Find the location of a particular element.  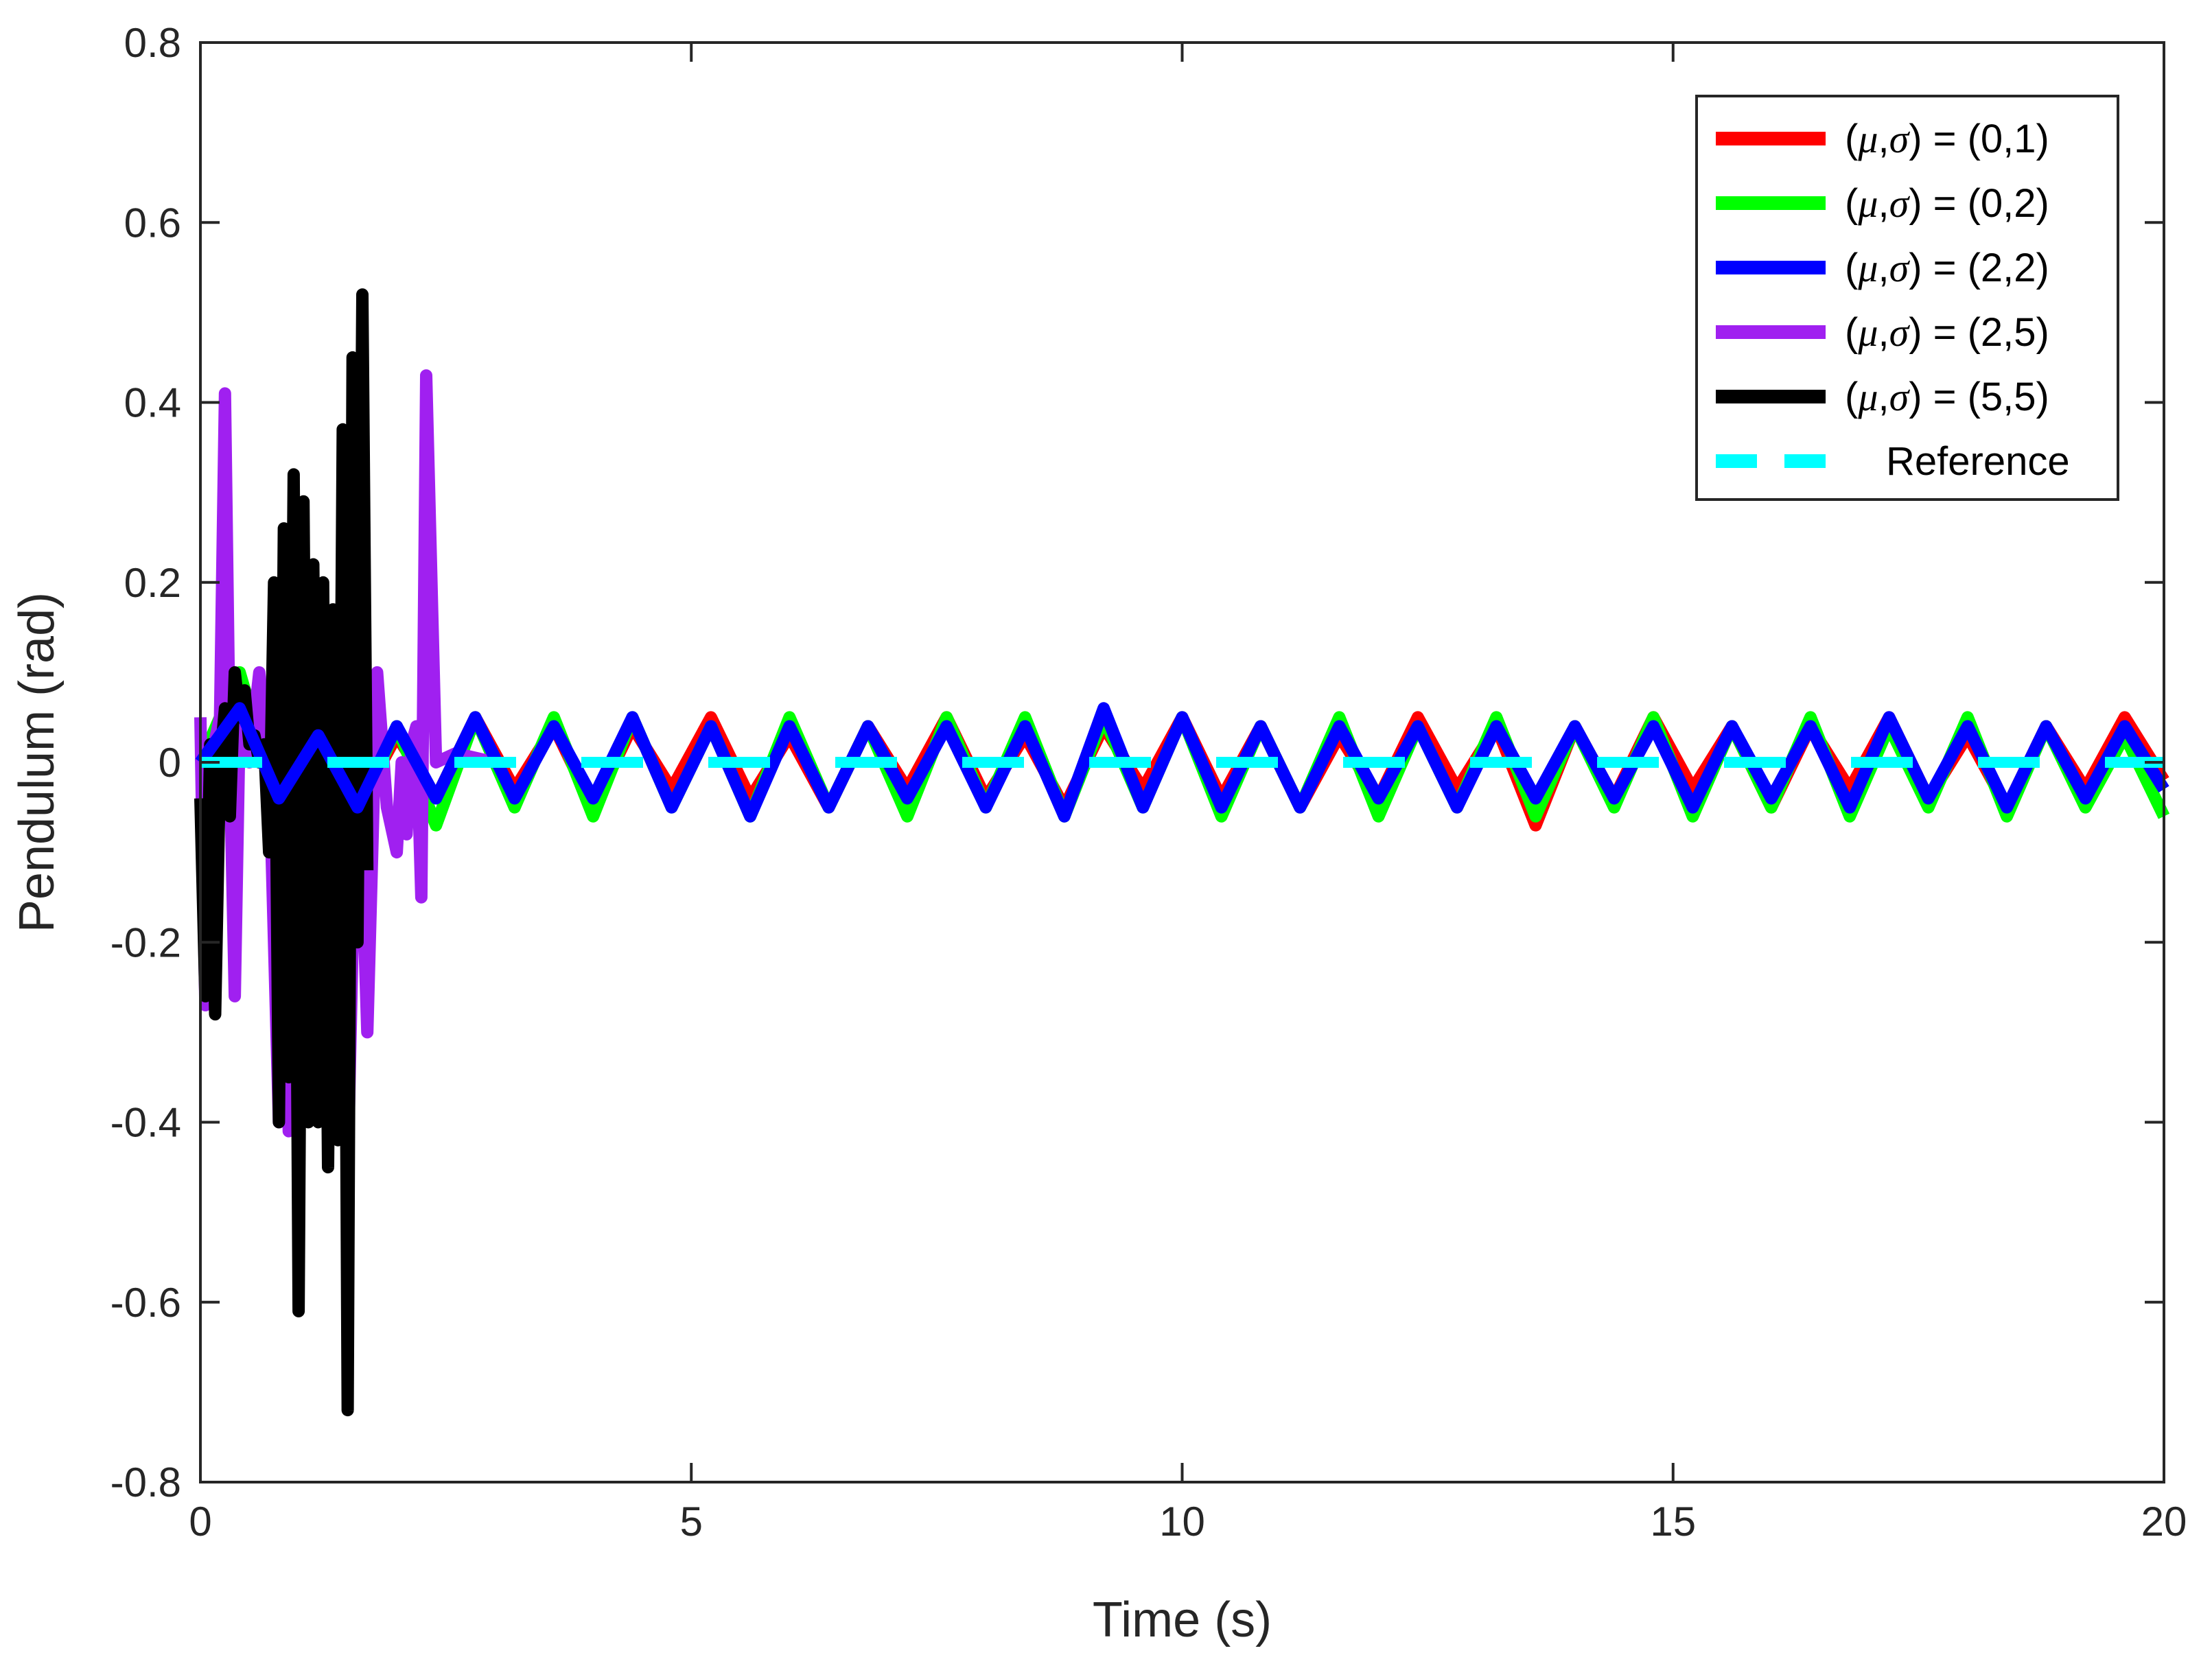

x-tick-label: 5 is located at coordinates (691, 1522).